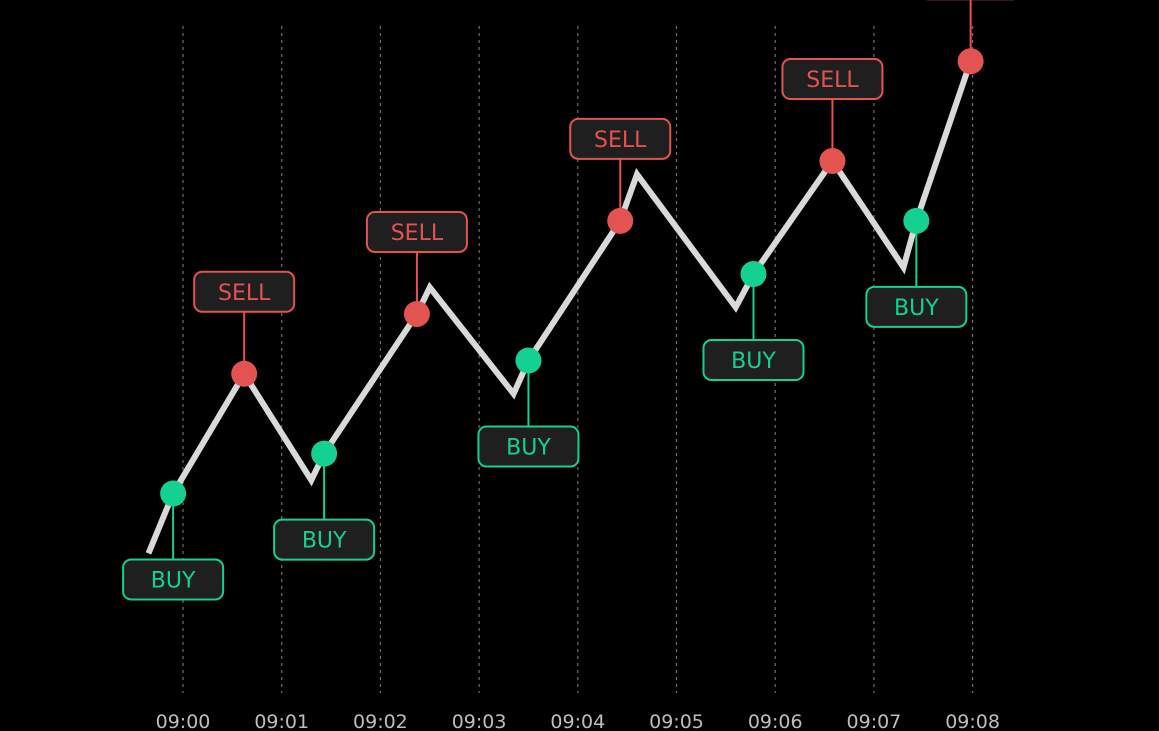  I want to click on x-tick-label: 09:00, so click(183, 721).